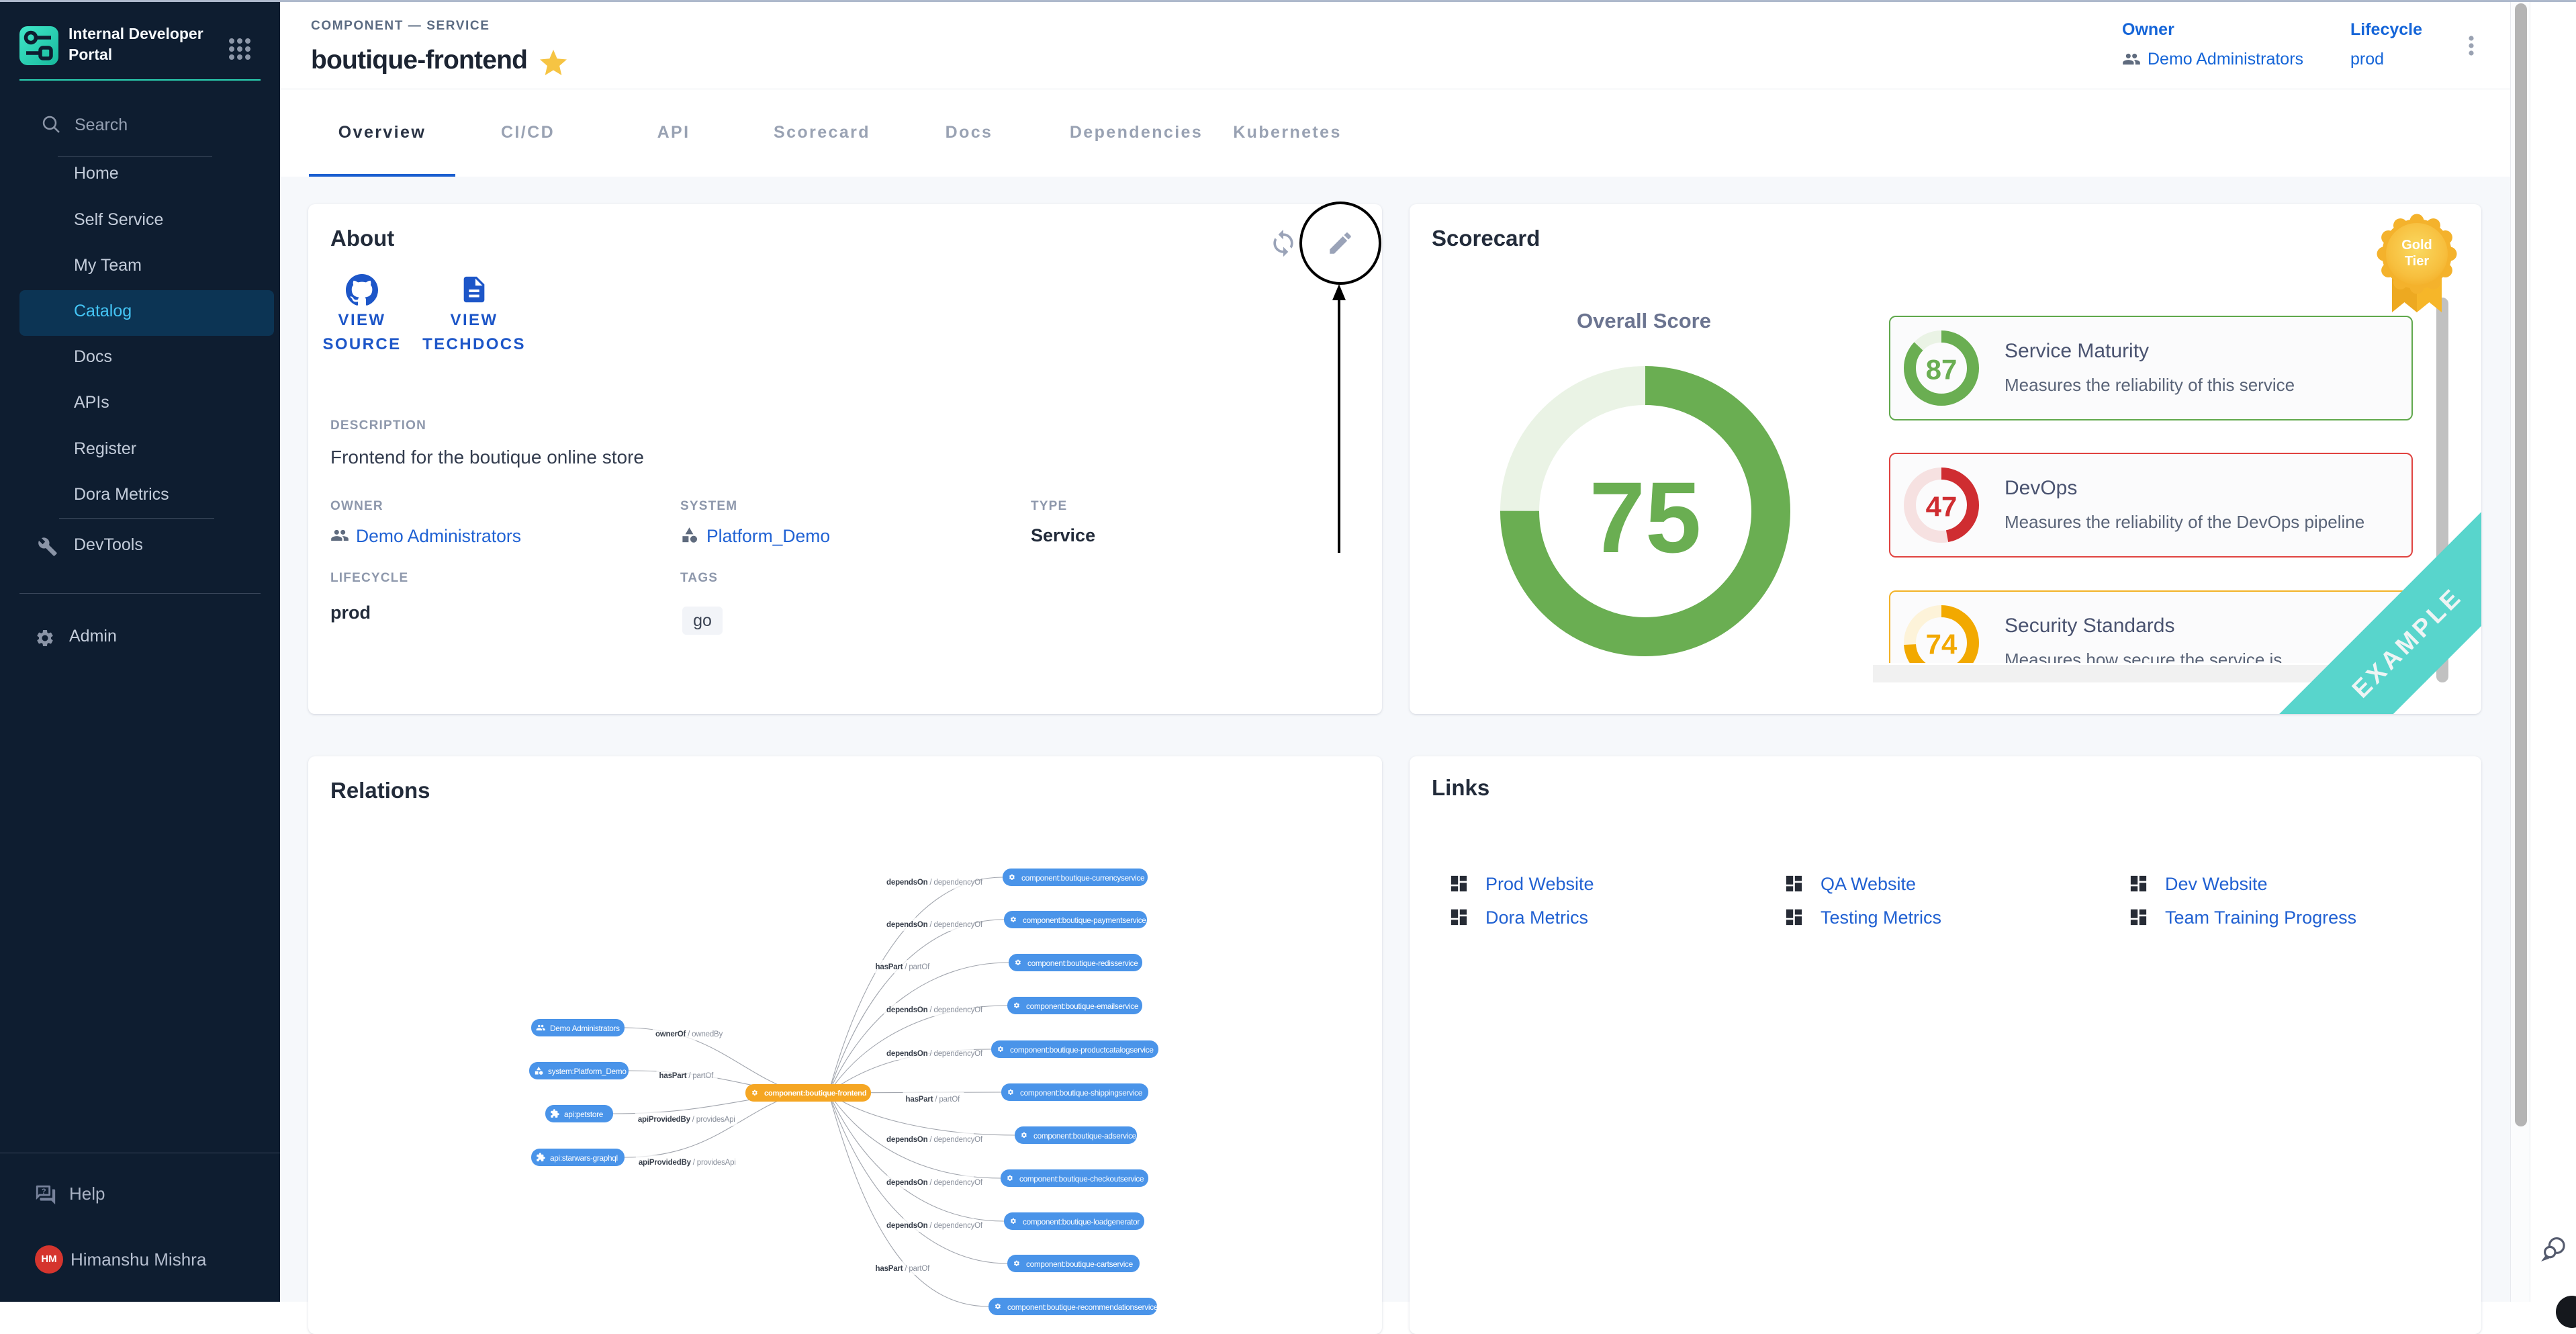 Image resolution: width=2576 pixels, height=1334 pixels. What do you see at coordinates (1080, 1264) in the screenshot?
I see `svg-text: component:boutique-cartservice` at bounding box center [1080, 1264].